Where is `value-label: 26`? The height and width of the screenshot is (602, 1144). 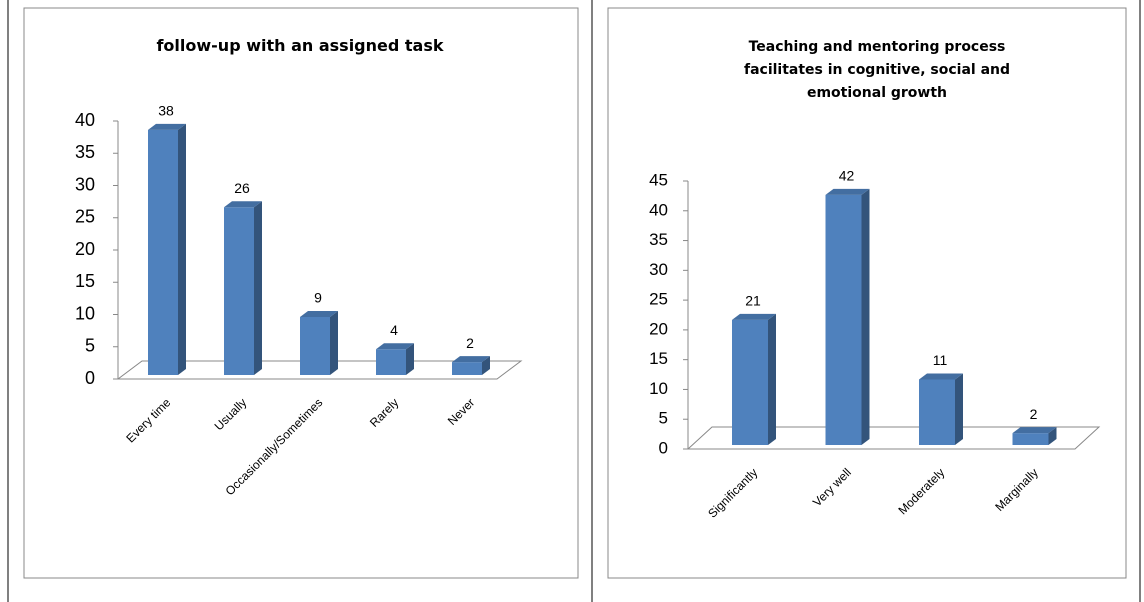 value-label: 26 is located at coordinates (242, 188).